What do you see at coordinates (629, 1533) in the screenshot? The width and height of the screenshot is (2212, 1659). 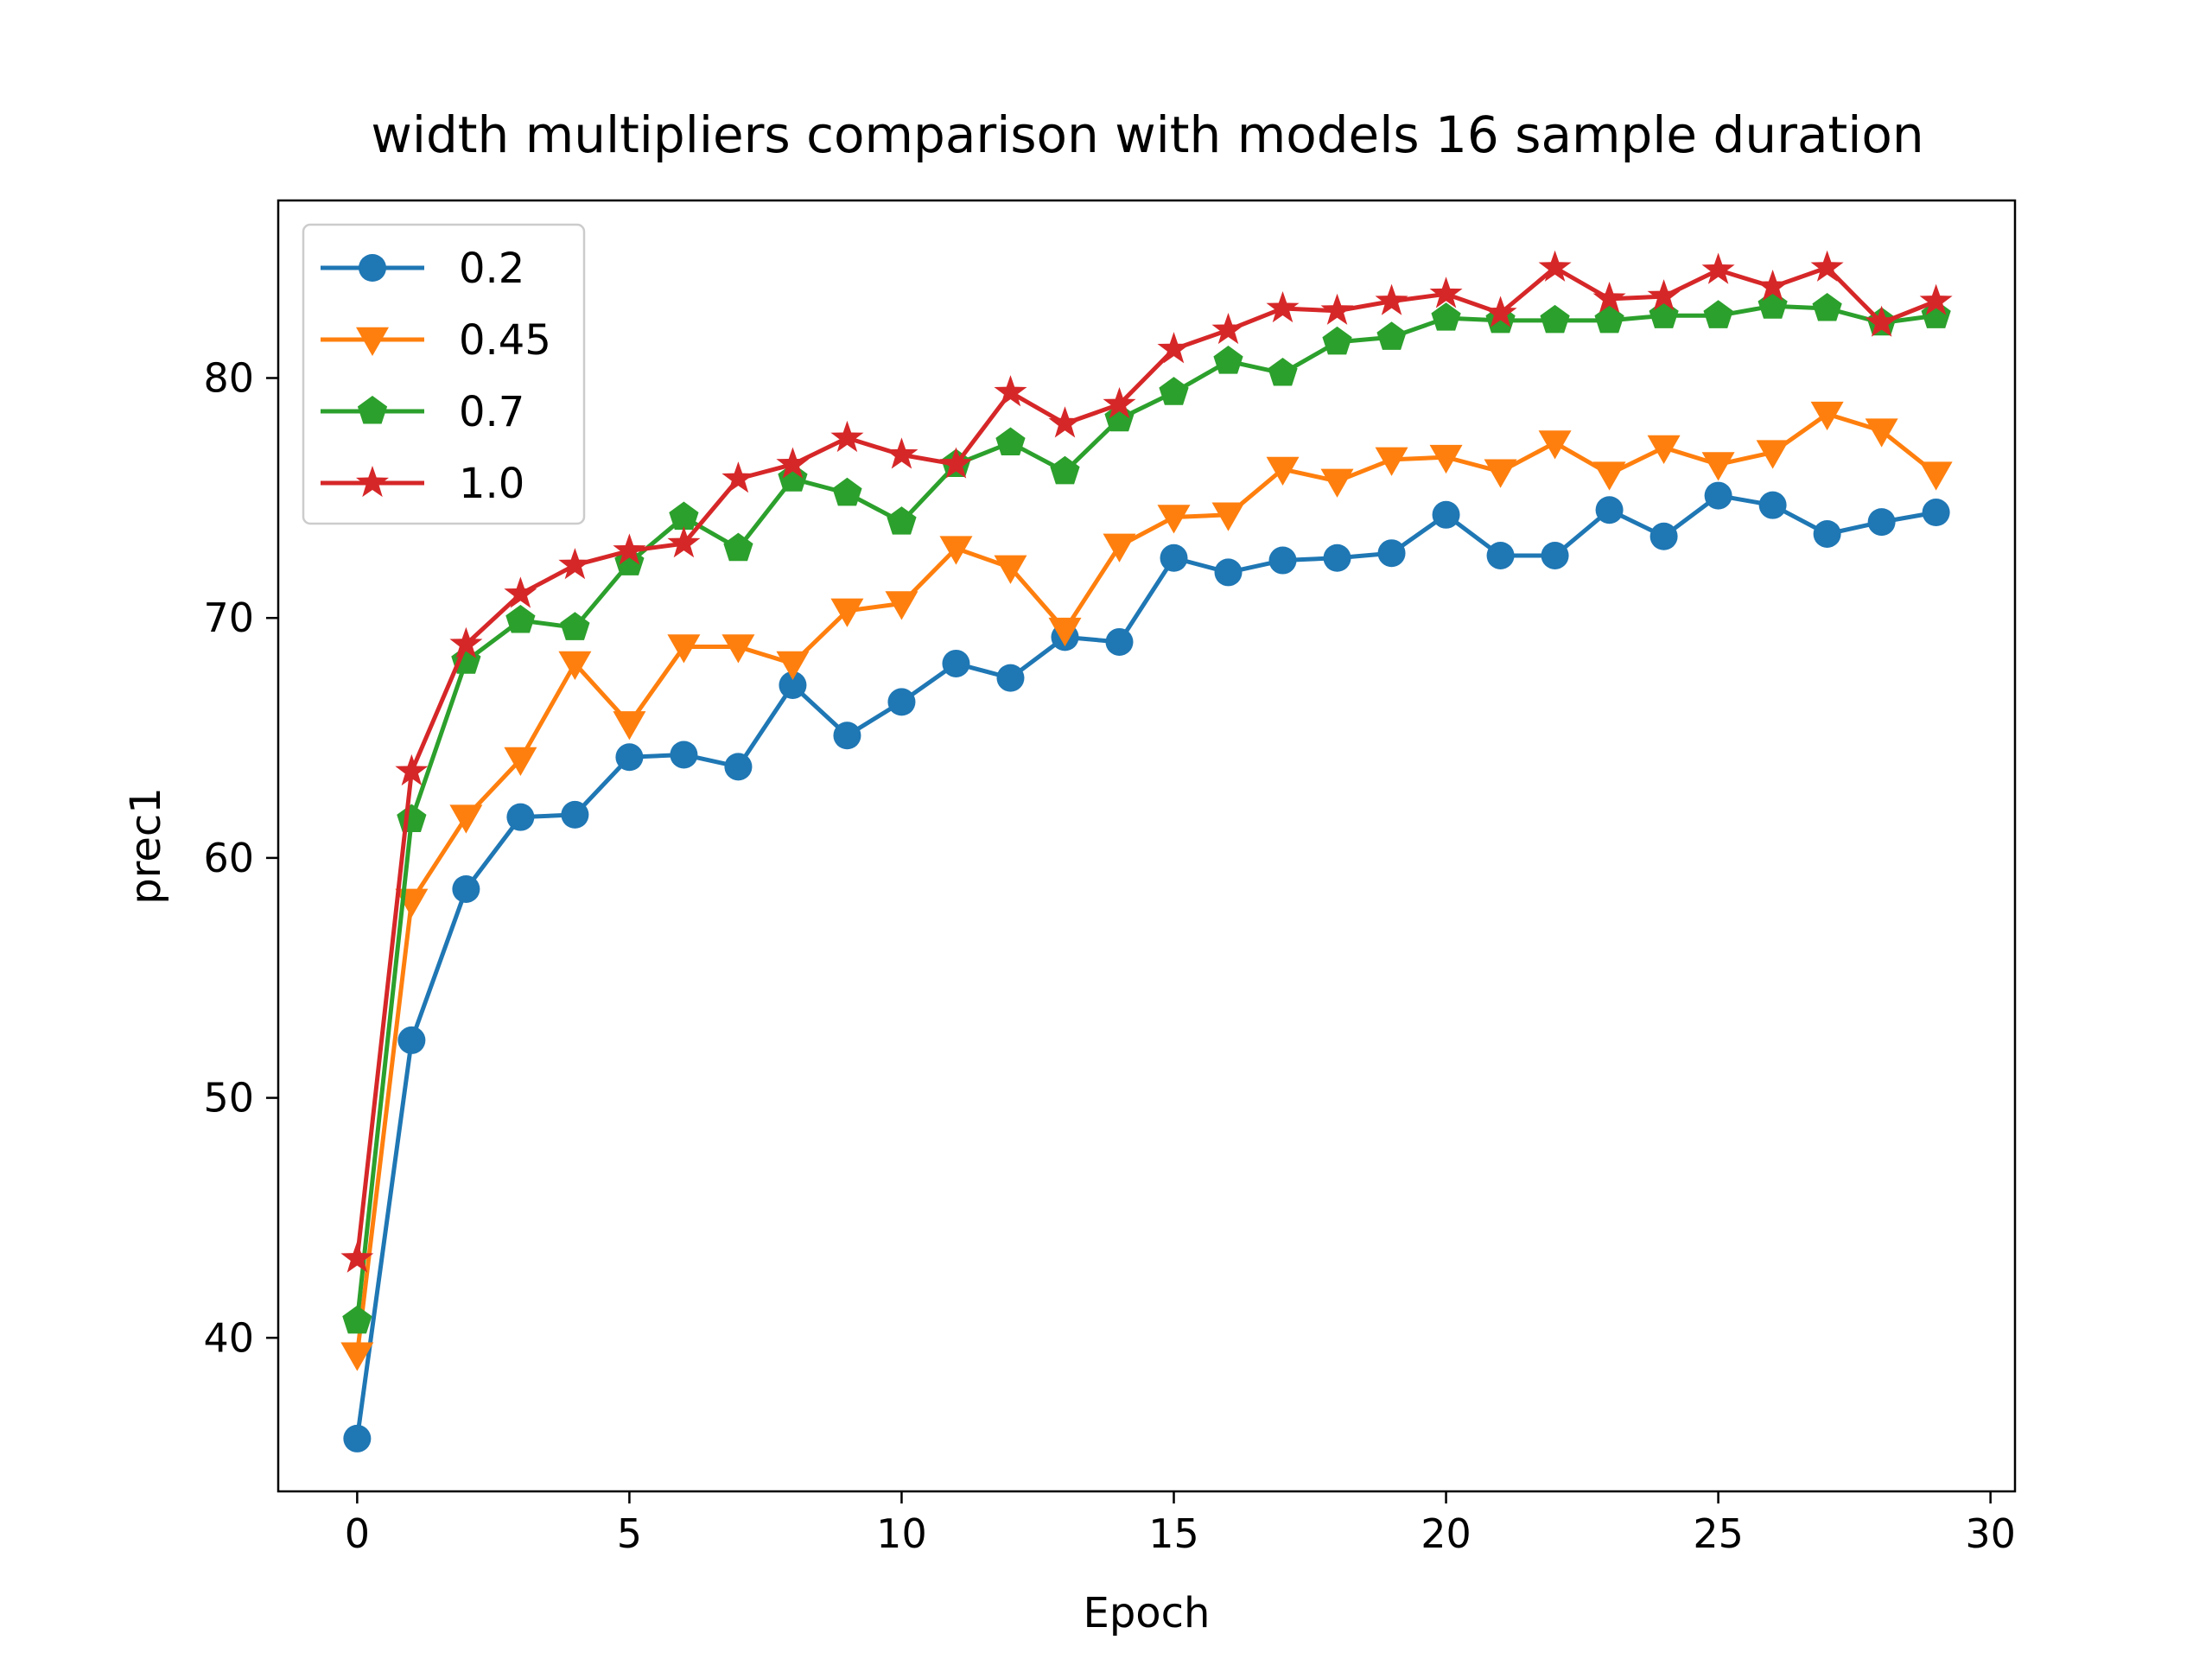 I see `x-tick-label: 5` at bounding box center [629, 1533].